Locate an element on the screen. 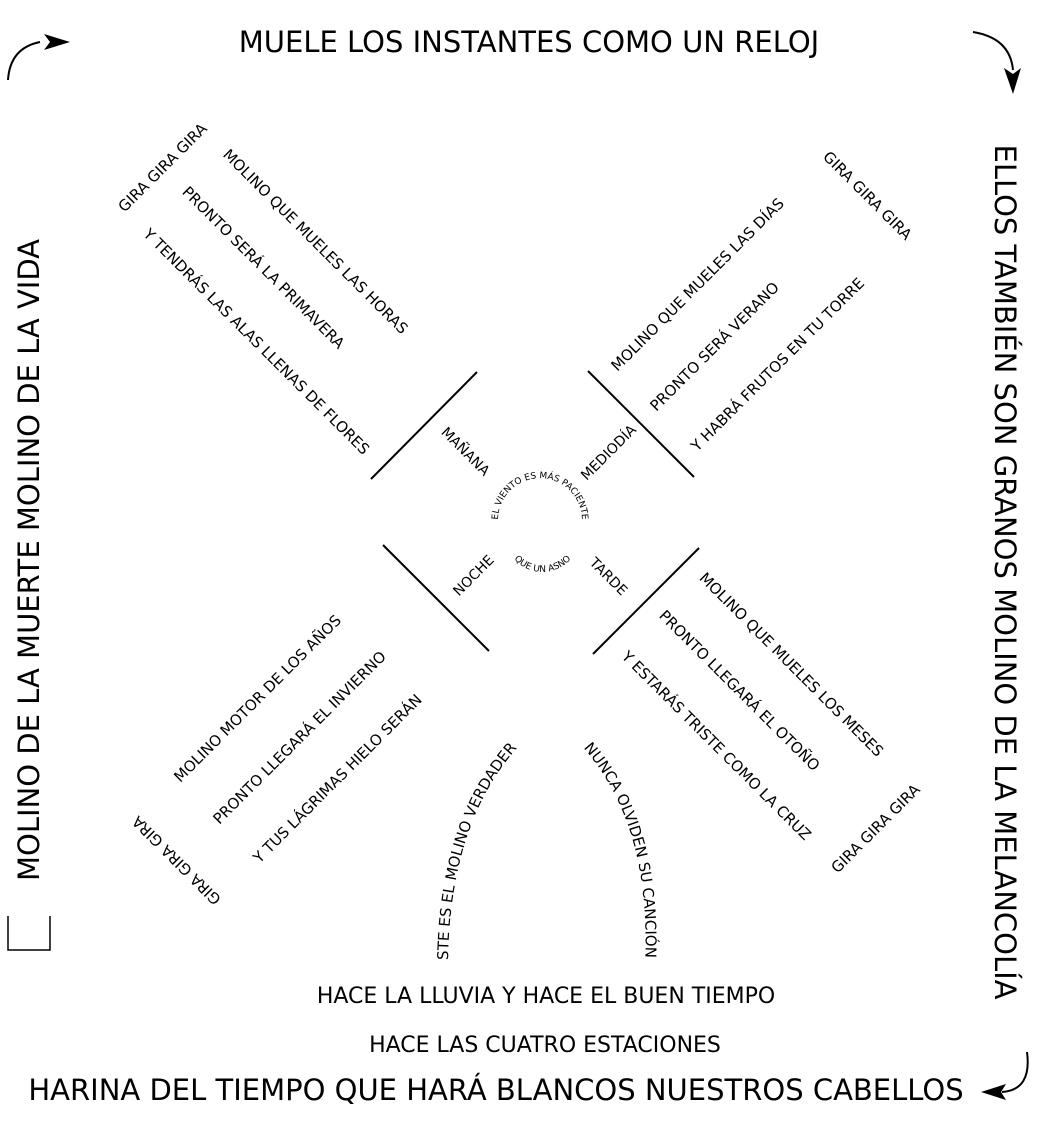  base-right-curve-text: NUNCA OLVIDEN SU CANCIÓN is located at coordinates (620, 848).